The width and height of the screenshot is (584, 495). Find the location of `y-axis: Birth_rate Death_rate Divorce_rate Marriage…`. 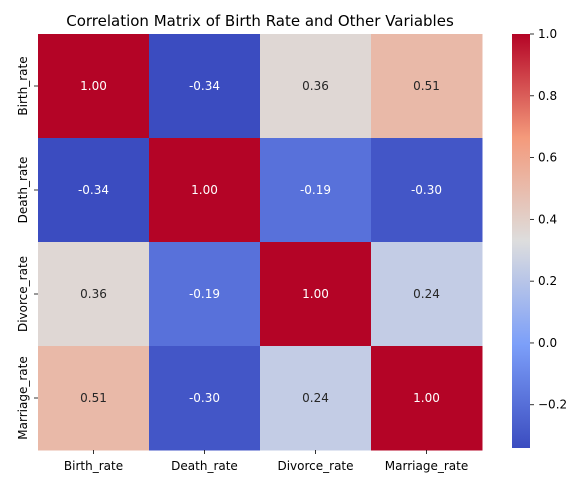

y-axis: Birth_rate Death_rate Divorce_rate Marriage… is located at coordinates (27, 247).